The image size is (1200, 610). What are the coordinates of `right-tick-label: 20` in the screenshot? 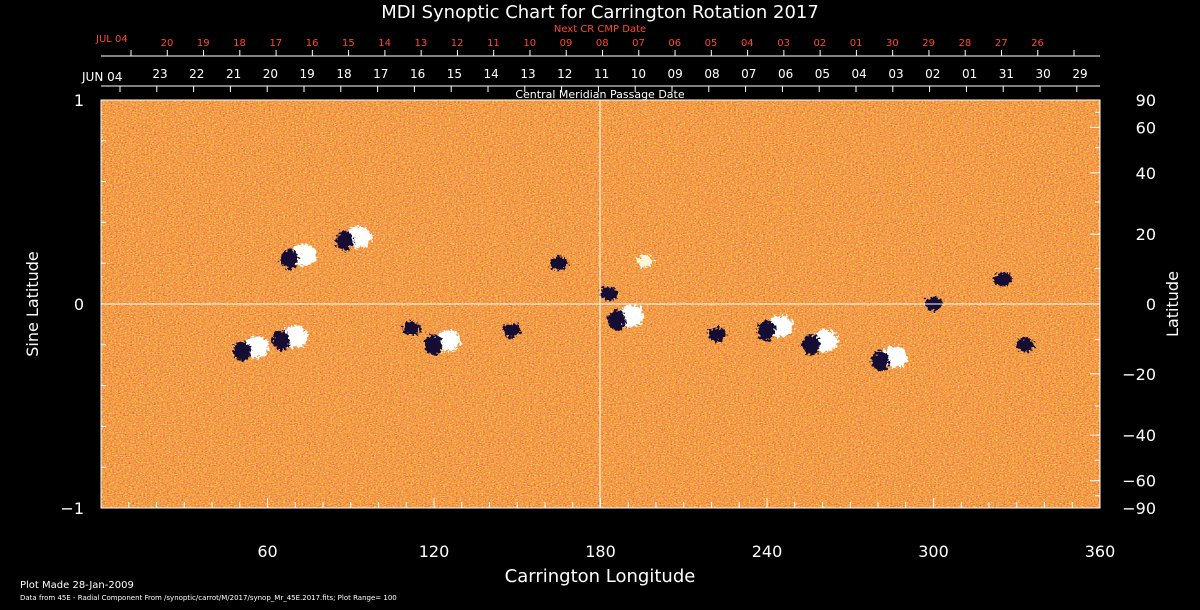 It's located at (1146, 234).